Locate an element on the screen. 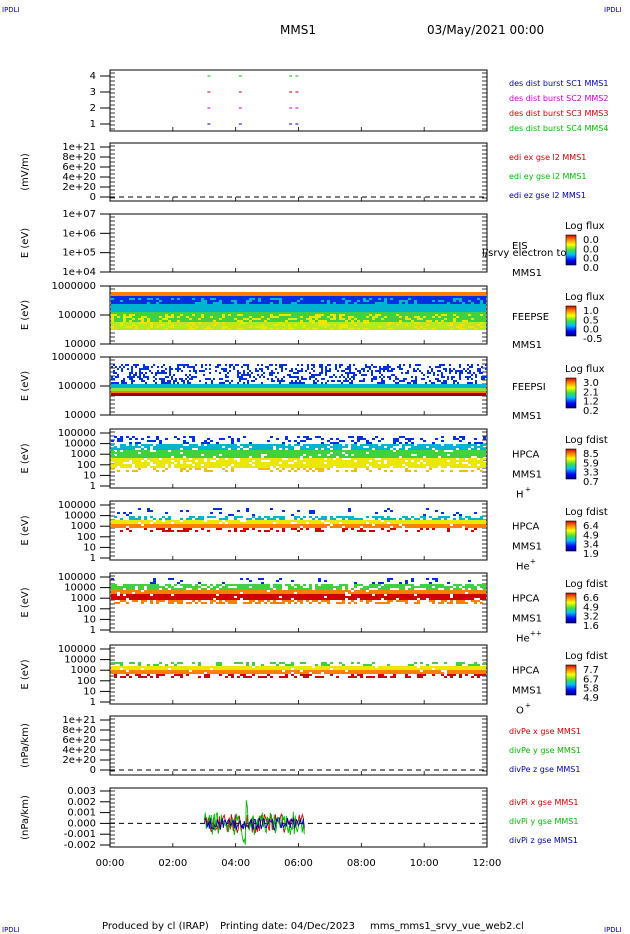  spec-band is located at coordinates (298, 386).